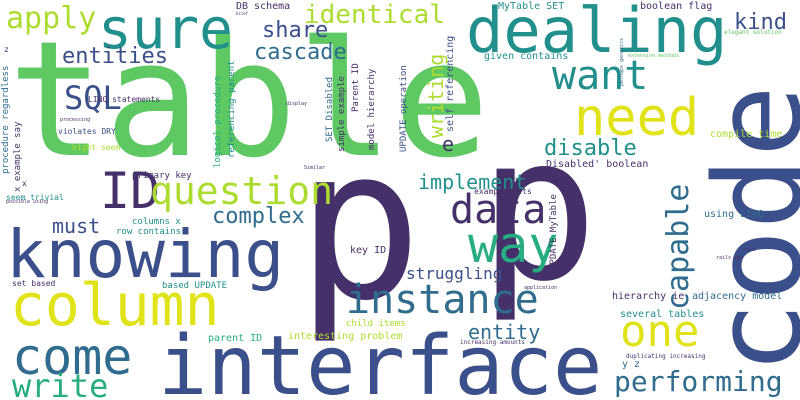 Image resolution: width=800 pixels, height=400 pixels. I want to click on word-e: e, so click(448, 144).